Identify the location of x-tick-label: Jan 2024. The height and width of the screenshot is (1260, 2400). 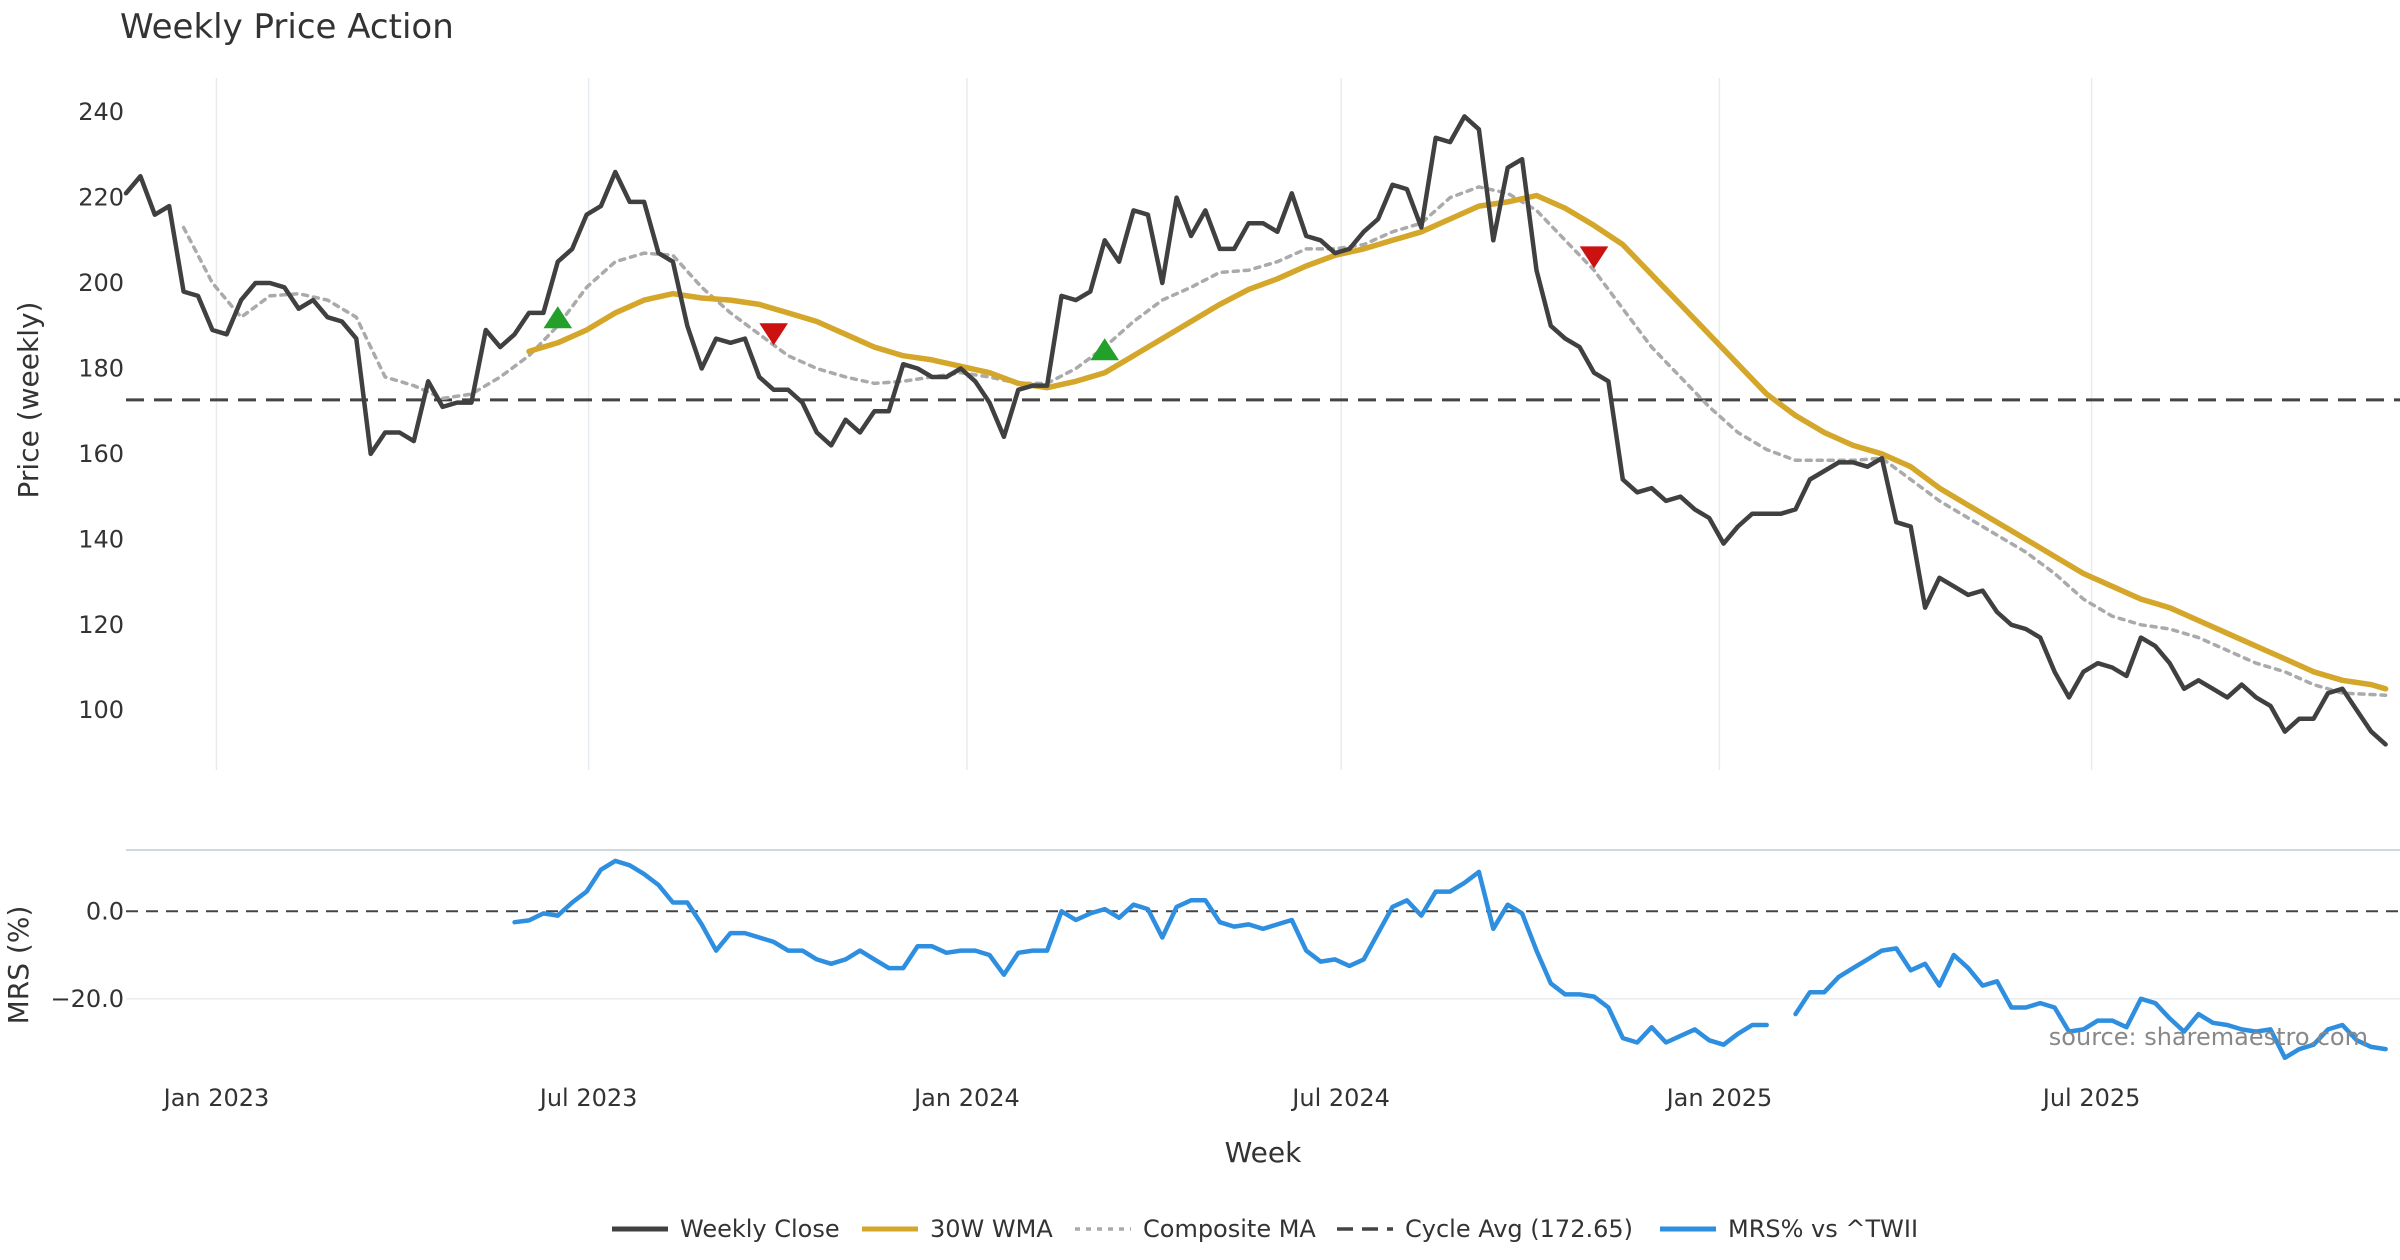
(966, 1098).